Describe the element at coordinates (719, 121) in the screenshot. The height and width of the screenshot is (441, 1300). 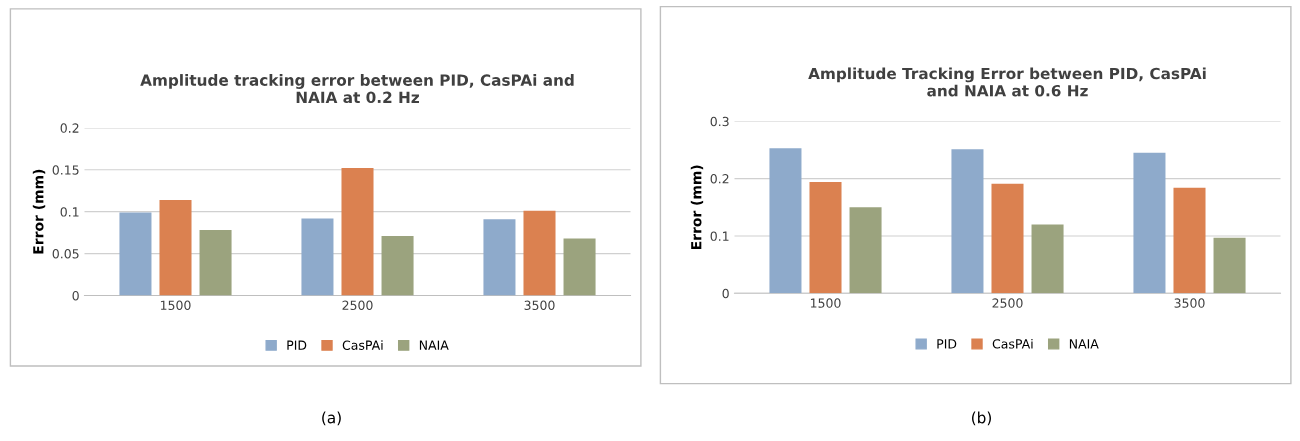
I see `y-tick-label: 0.3` at that location.